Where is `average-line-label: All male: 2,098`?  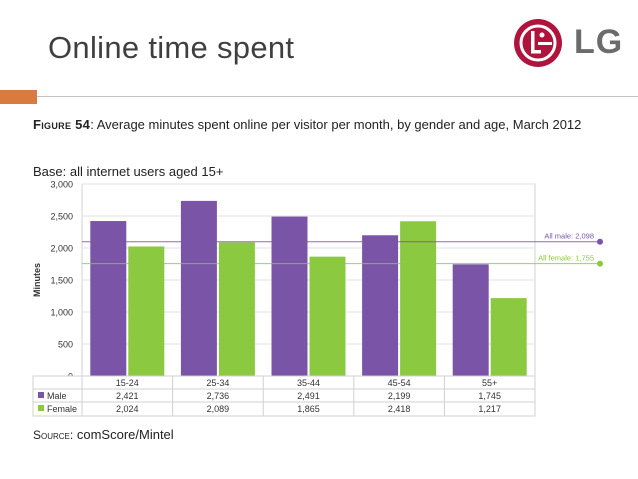
average-line-label: All male: 2,098 is located at coordinates (569, 236).